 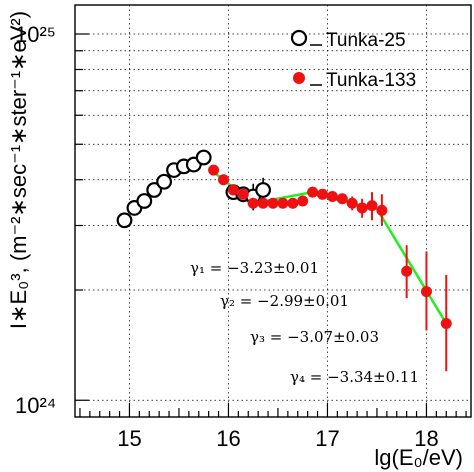 I want to click on annotation-gamma-2: γ₂ = −2.99±0.01, so click(x=284, y=301).